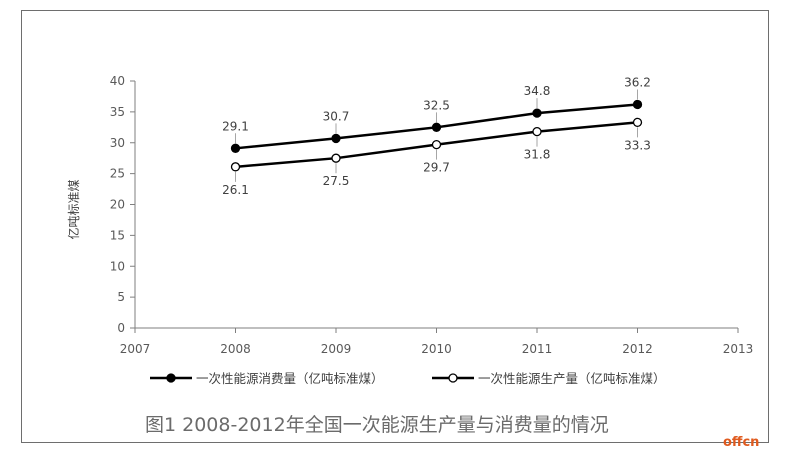 This screenshot has width=790, height=455. What do you see at coordinates (741, 442) in the screenshot?
I see `watermark-logo: offcn` at bounding box center [741, 442].